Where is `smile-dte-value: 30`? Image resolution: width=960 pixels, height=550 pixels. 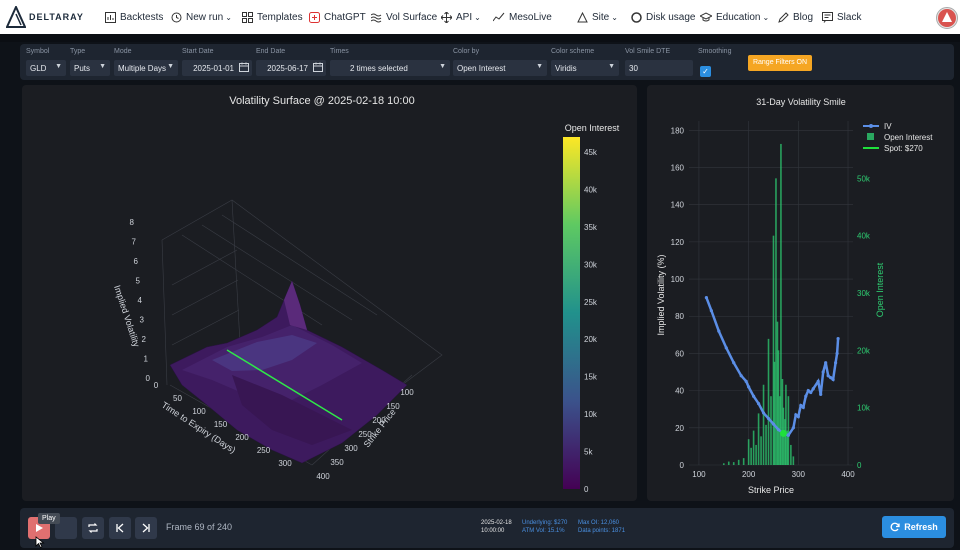
smile-dte-value: 30 is located at coordinates (633, 68).